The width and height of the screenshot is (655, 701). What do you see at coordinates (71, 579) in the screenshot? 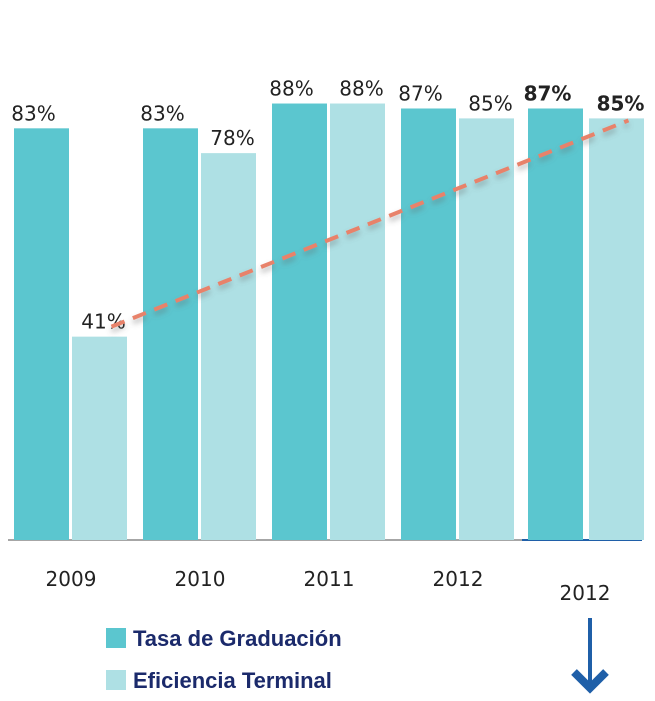
I see `x-tick-label: 2009` at bounding box center [71, 579].